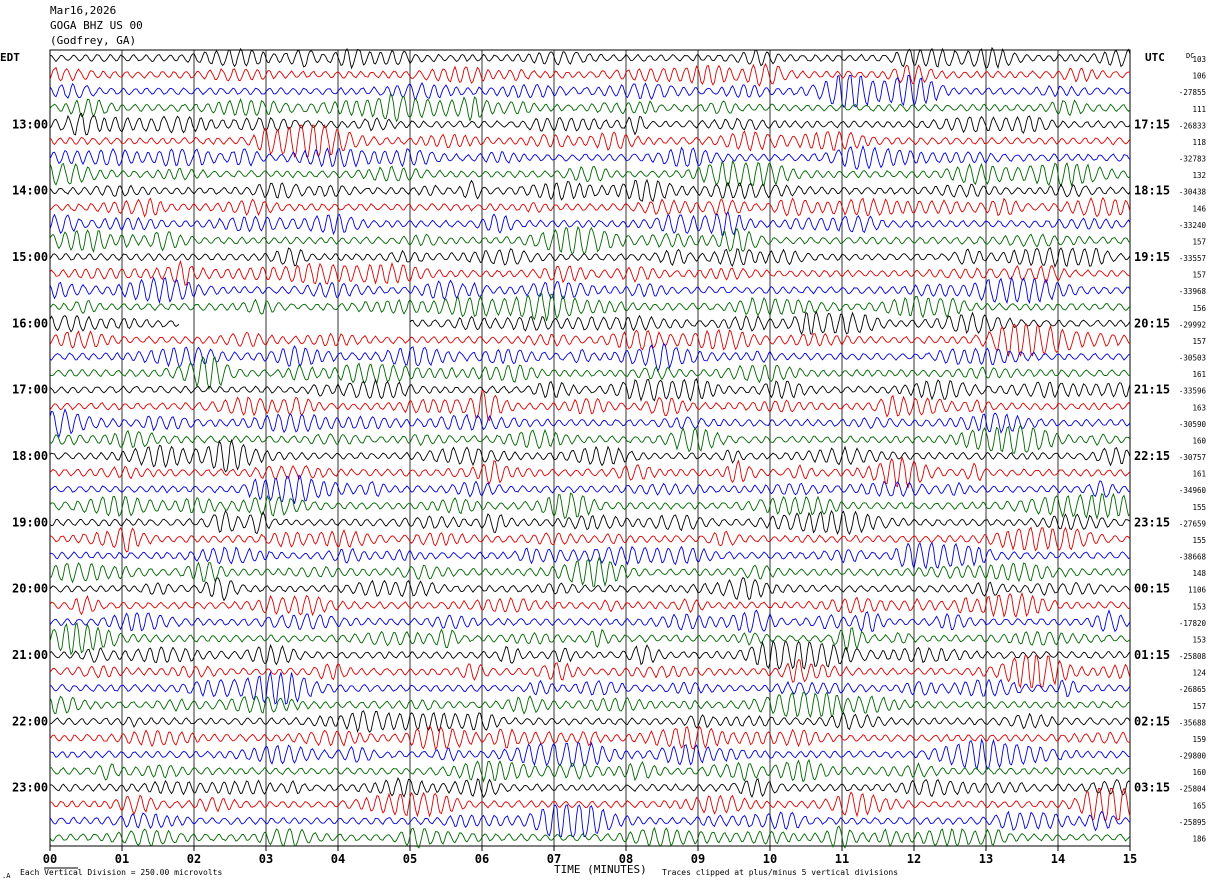 Image resolution: width=1210 pixels, height=886 pixels. What do you see at coordinates (770, 859) in the screenshot?
I see `x-tick-label: 10` at bounding box center [770, 859].